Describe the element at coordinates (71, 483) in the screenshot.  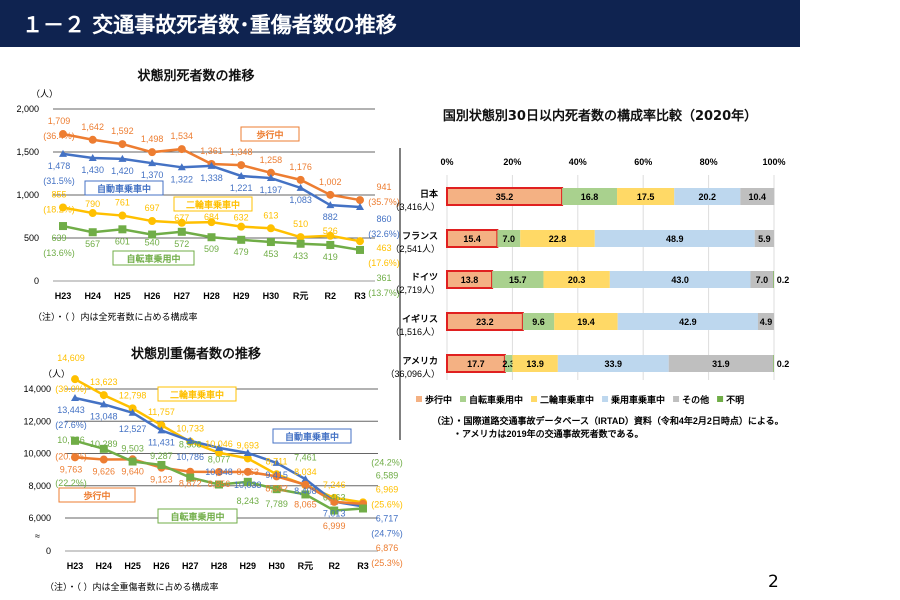
I see `percent-label: (22.2%)` at that location.